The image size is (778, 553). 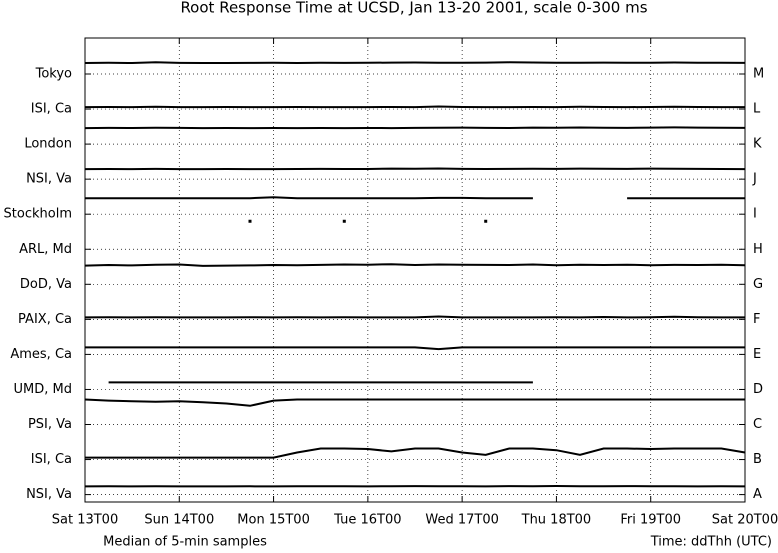 What do you see at coordinates (711, 542) in the screenshot?
I see `x-axis-label: Time: ddThh (UTC)` at bounding box center [711, 542].